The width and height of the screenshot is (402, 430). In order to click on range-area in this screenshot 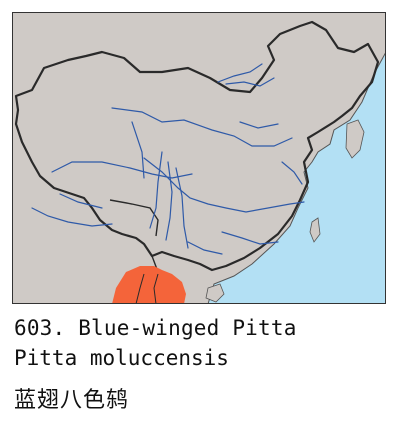, I will do `click(149, 285)`.